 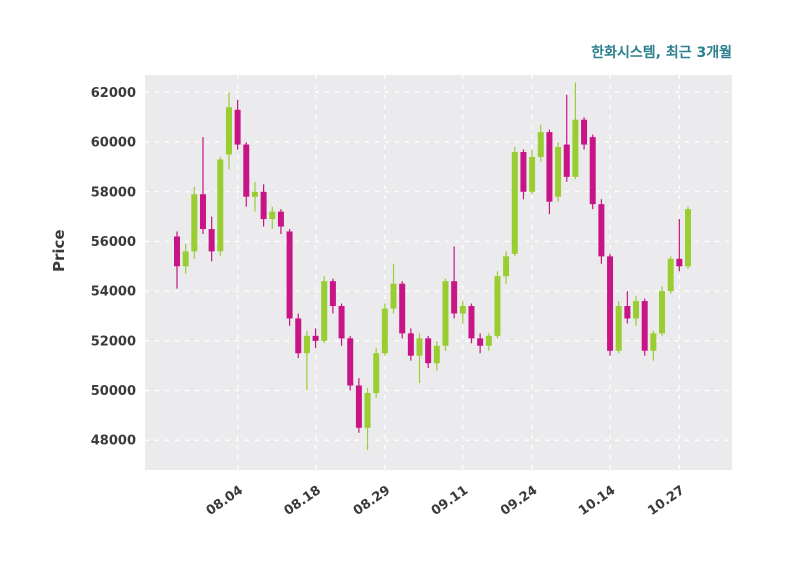 What do you see at coordinates (113, 391) in the screenshot?
I see `y-tick-label: 50000` at bounding box center [113, 391].